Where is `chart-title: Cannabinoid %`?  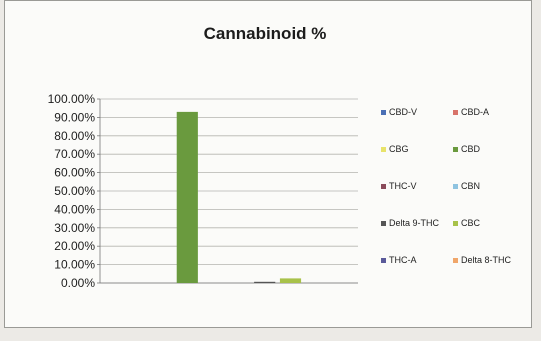
chart-title: Cannabinoid % is located at coordinates (265, 33).